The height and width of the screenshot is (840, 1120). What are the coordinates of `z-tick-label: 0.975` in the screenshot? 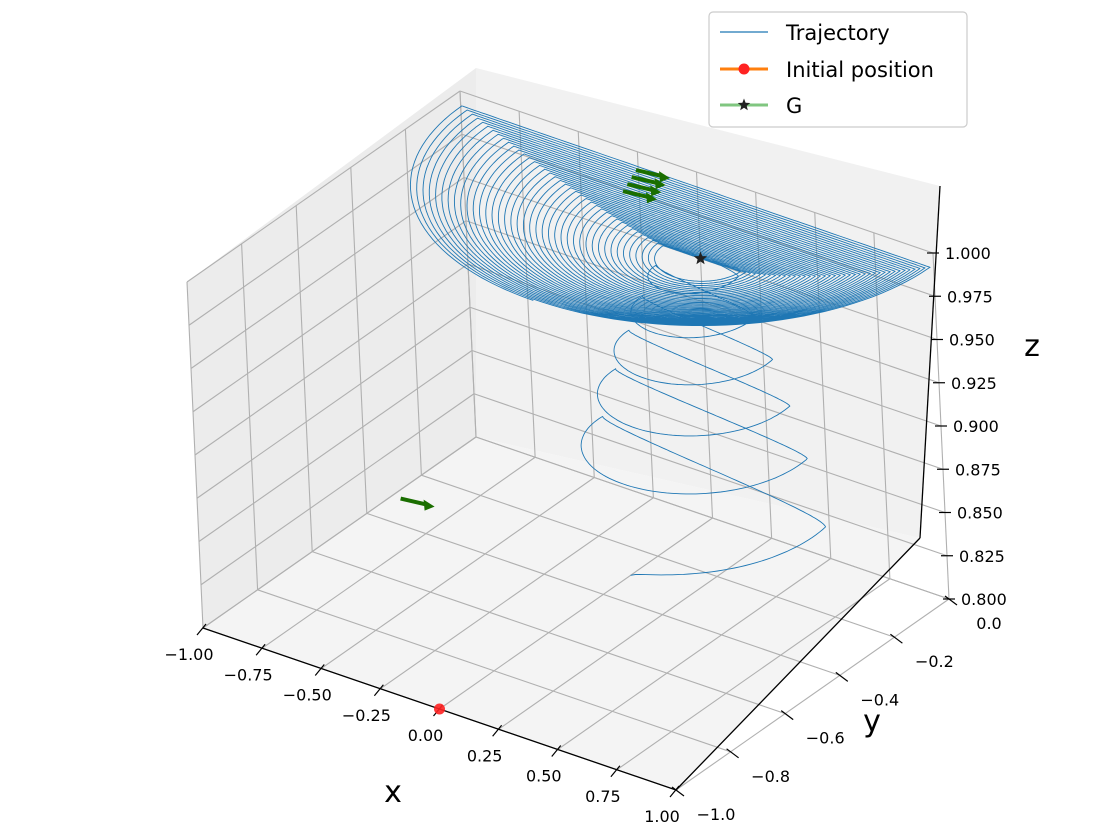 It's located at (970, 296).